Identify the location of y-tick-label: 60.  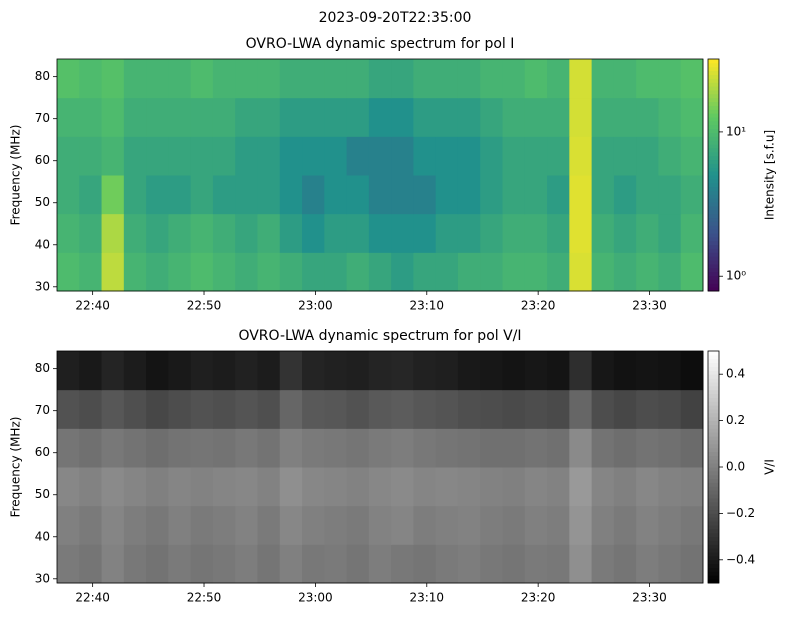
(42, 452).